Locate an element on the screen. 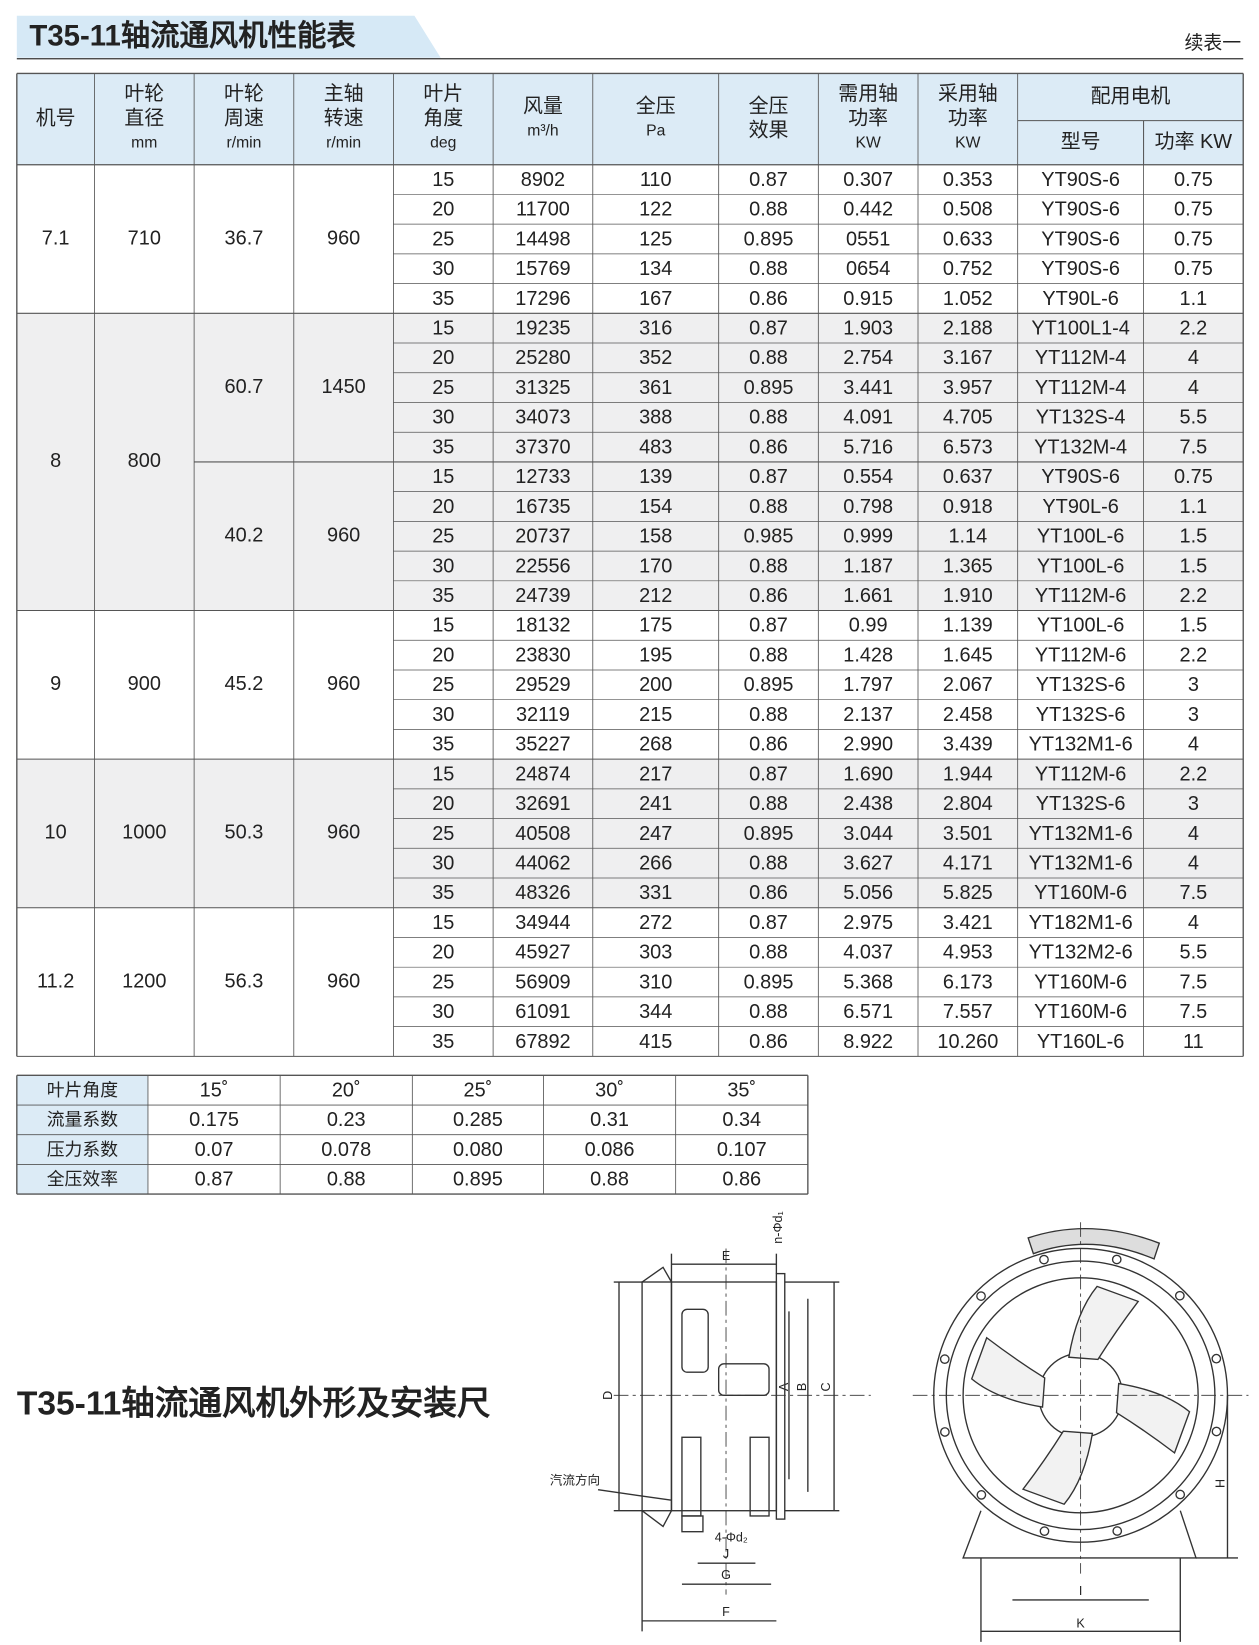  table-cell: 1.661 is located at coordinates (868, 596).